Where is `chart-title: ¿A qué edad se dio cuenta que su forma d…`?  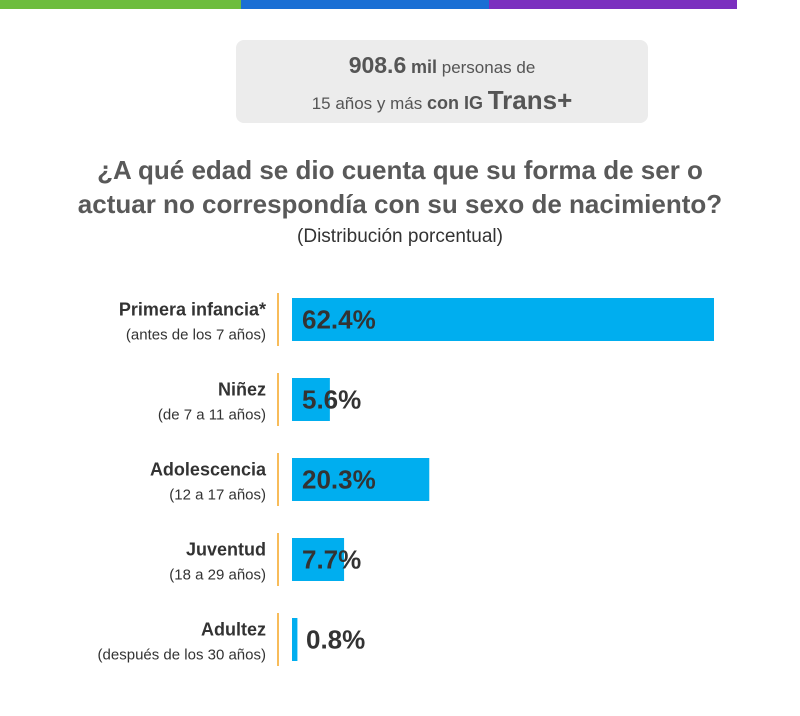
chart-title: ¿A qué edad se dio cuenta que su forma d… is located at coordinates (400, 187).